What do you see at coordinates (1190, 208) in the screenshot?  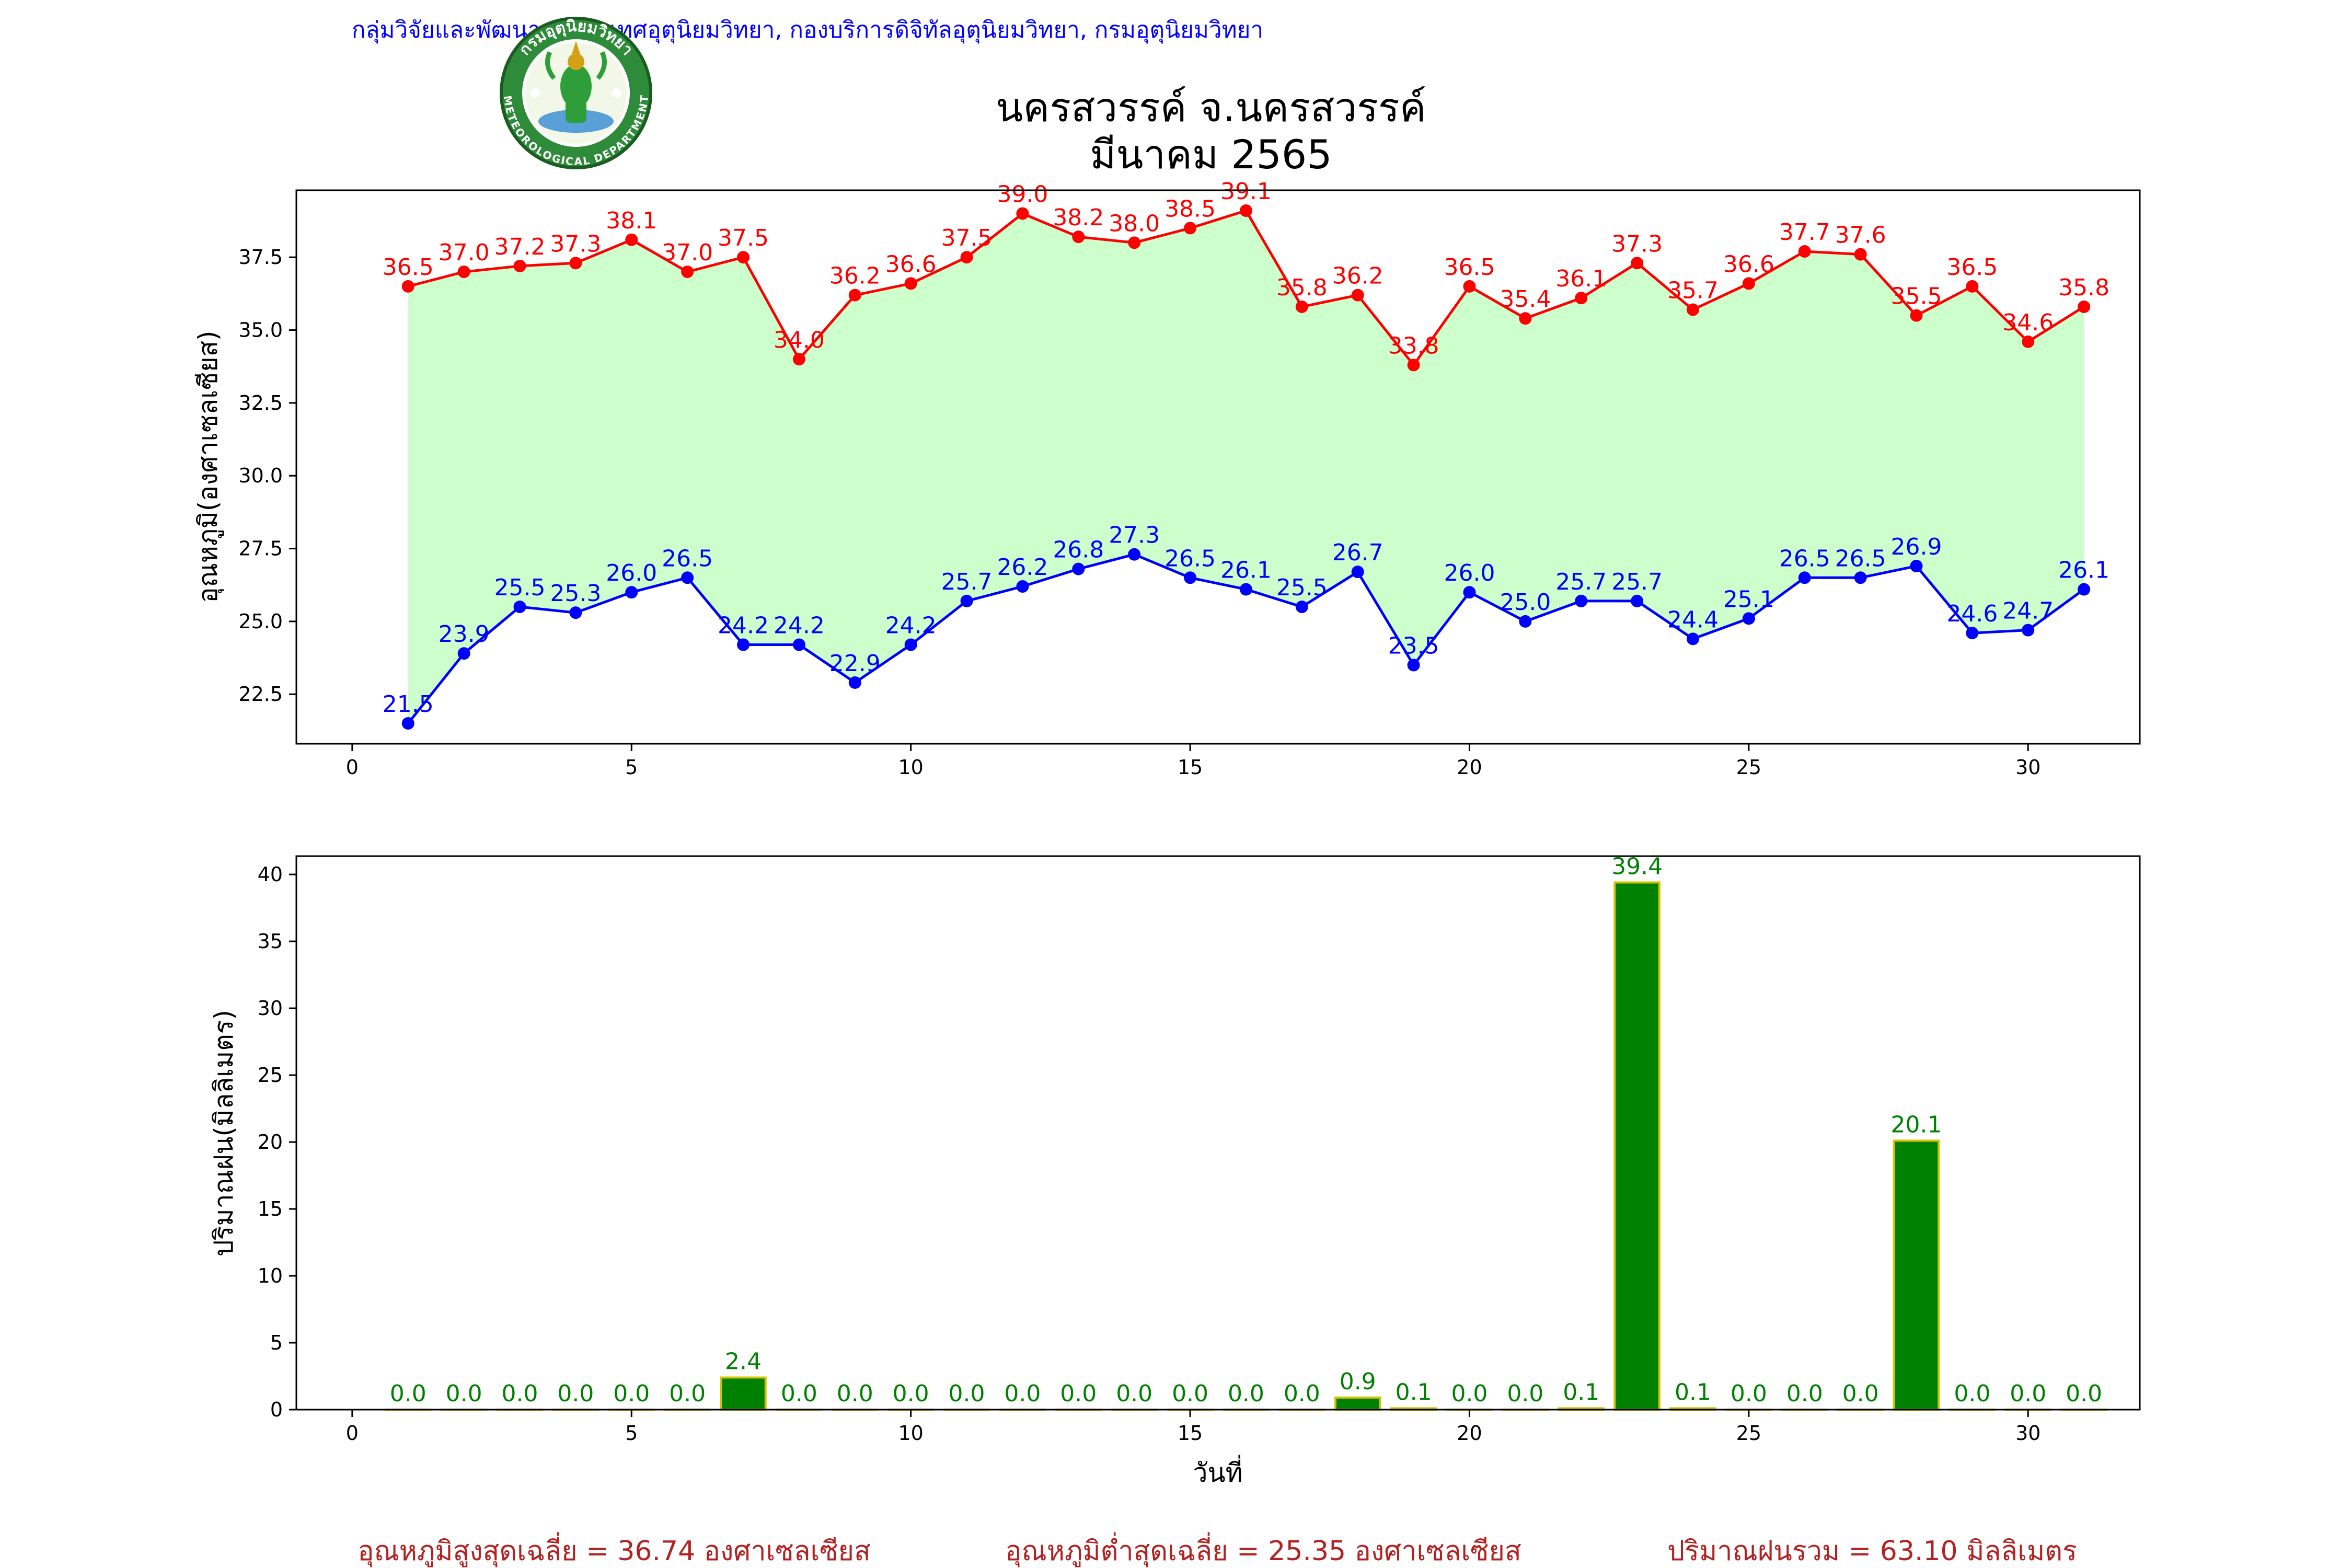 I see `max-temp-data-label: 38.5` at bounding box center [1190, 208].